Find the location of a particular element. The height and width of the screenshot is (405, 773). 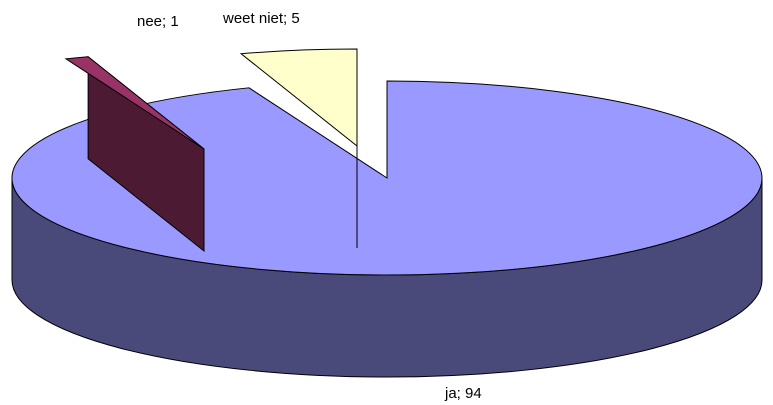

slice-weet-niet is located at coordinates (298, 148).